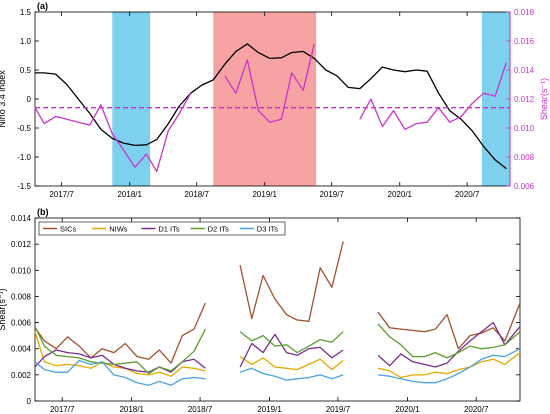 This screenshot has height=414, width=550. What do you see at coordinates (219, 229) in the screenshot?
I see `legend-label: D2 ITs` at bounding box center [219, 229].